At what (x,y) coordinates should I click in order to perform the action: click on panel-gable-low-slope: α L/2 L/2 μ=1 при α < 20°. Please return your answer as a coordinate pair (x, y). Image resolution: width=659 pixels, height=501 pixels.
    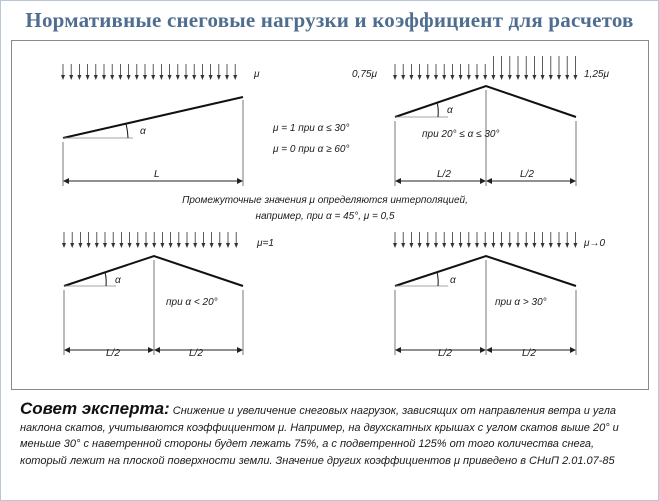
    Looking at the image, I should click on (168, 295).